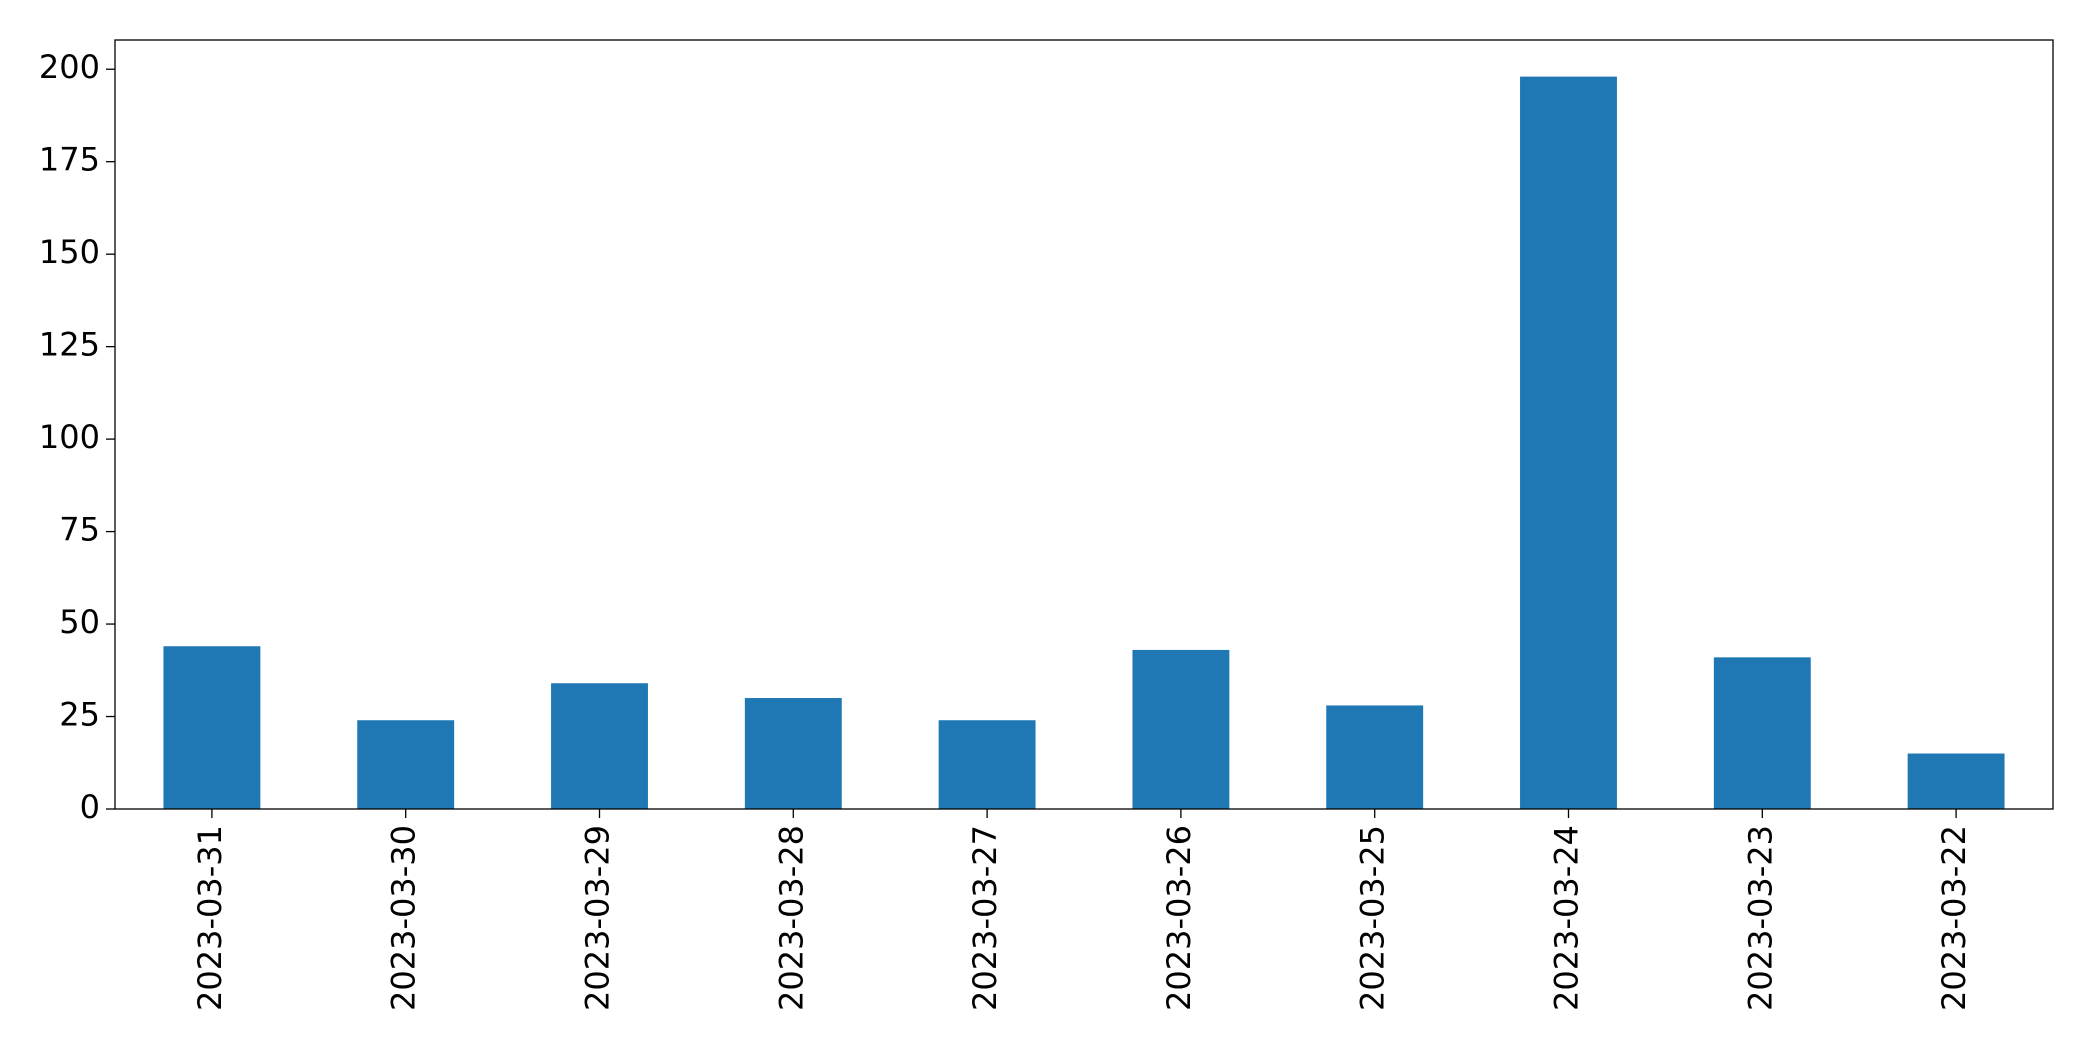  I want to click on x-tick-label: 2023-03-22, so click(1954, 918).